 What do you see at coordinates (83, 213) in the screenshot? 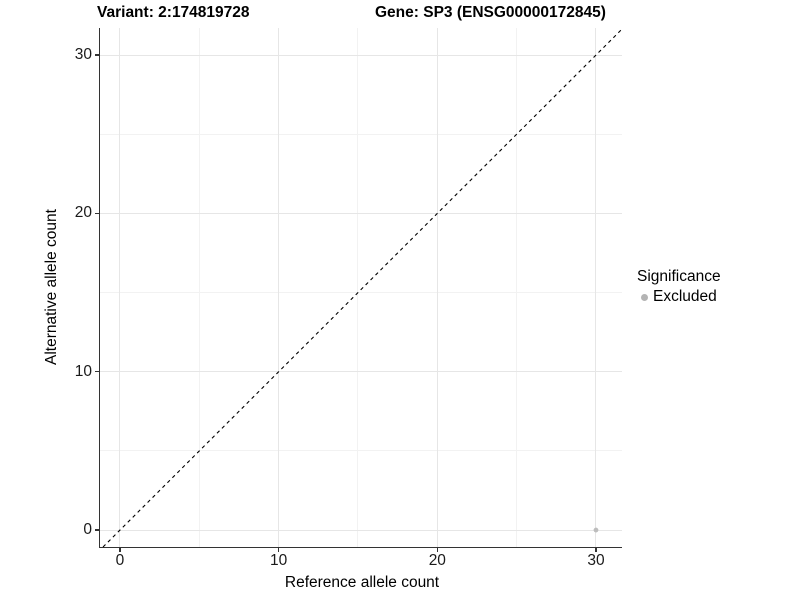
I see `y-tick-label: 20` at bounding box center [83, 213].